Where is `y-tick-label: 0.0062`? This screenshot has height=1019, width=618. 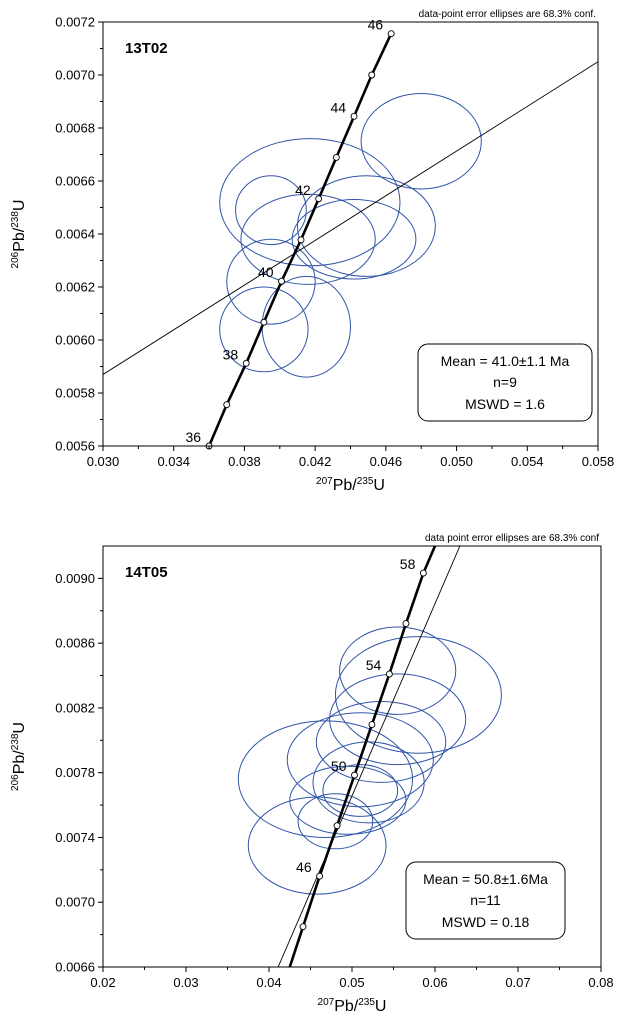 y-tick-label: 0.0062 is located at coordinates (75, 287).